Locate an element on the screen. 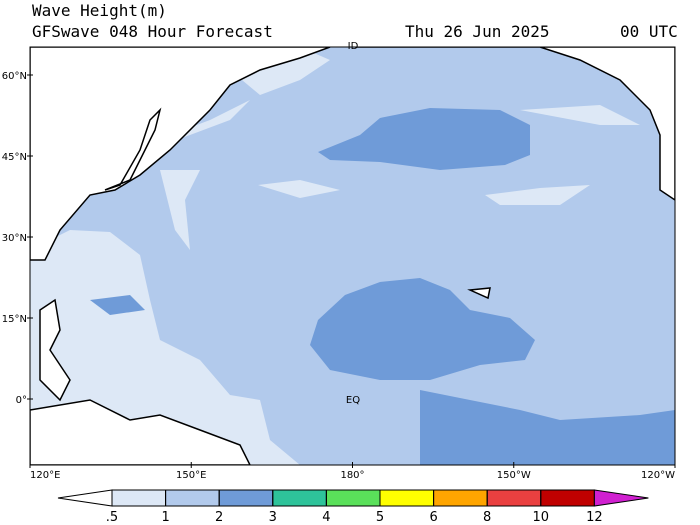 Image resolution: width=700 pixels, height=525 pixels. colorbar-low is located at coordinates (85, 498).